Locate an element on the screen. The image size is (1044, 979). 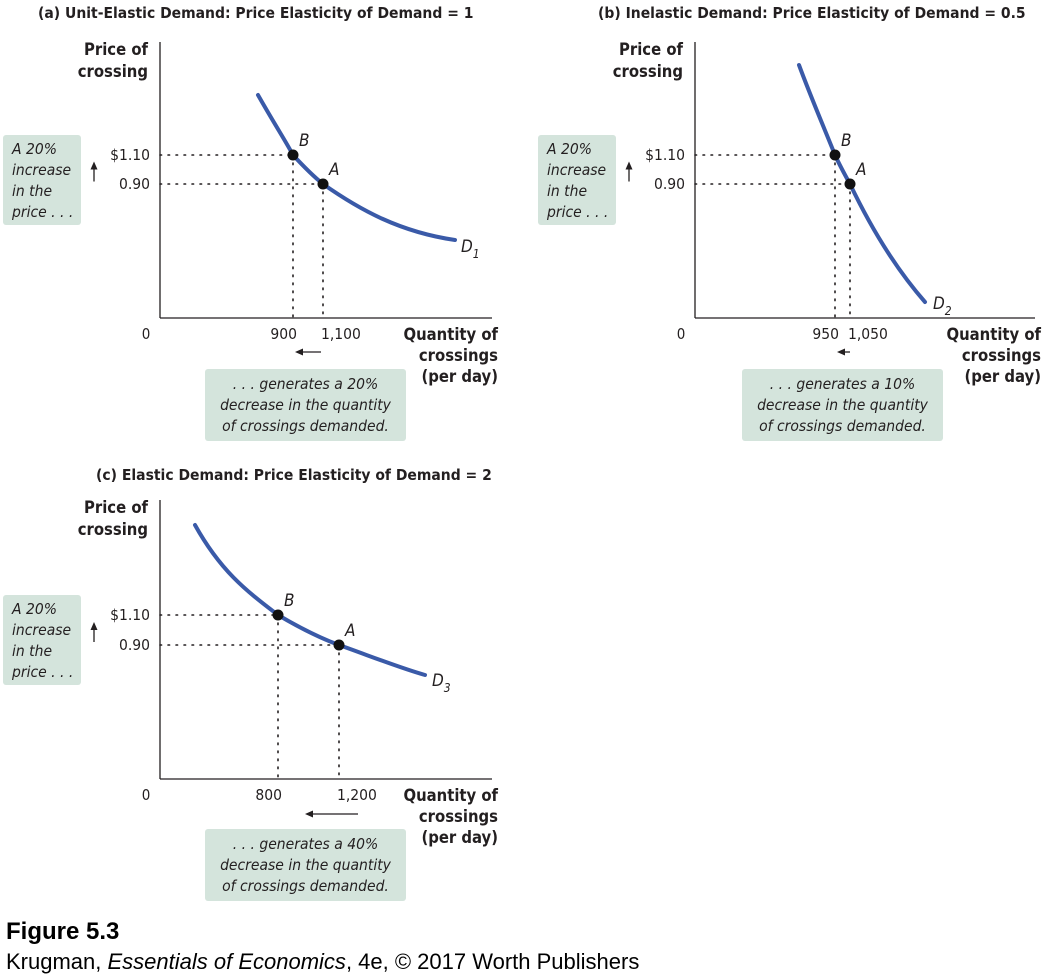
quantity-callout-line: . . . generates a 10% is located at coordinates (842, 384).